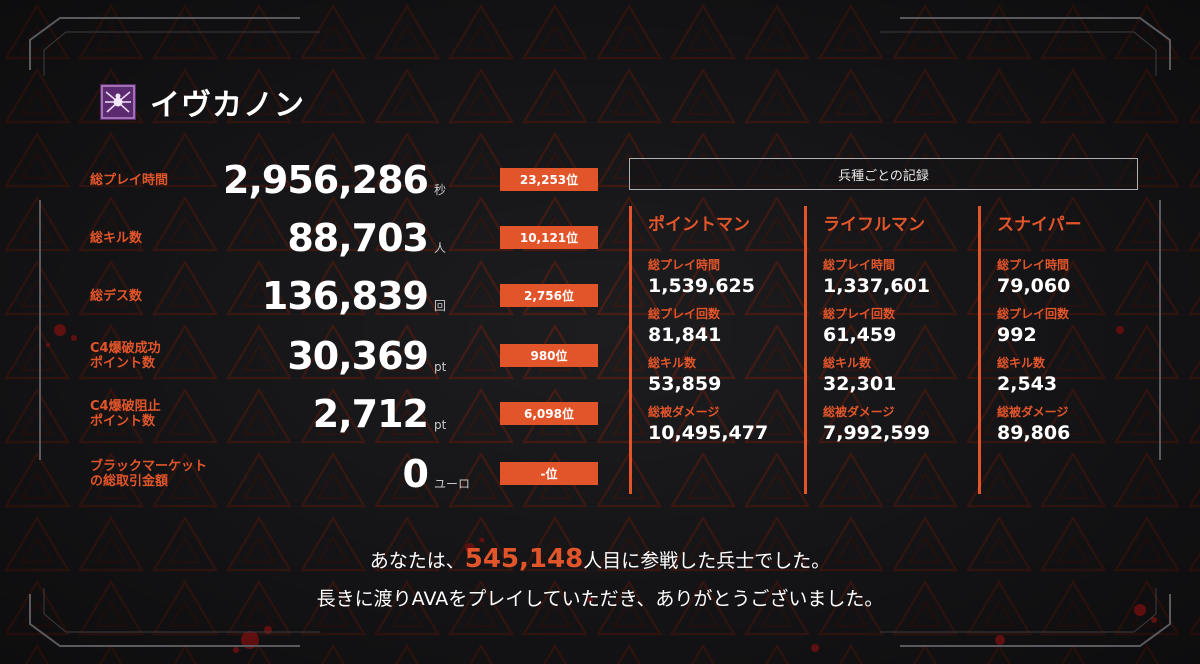 The image size is (1200, 664). I want to click on class-records-header: 兵種ごとの記録, so click(883, 174).